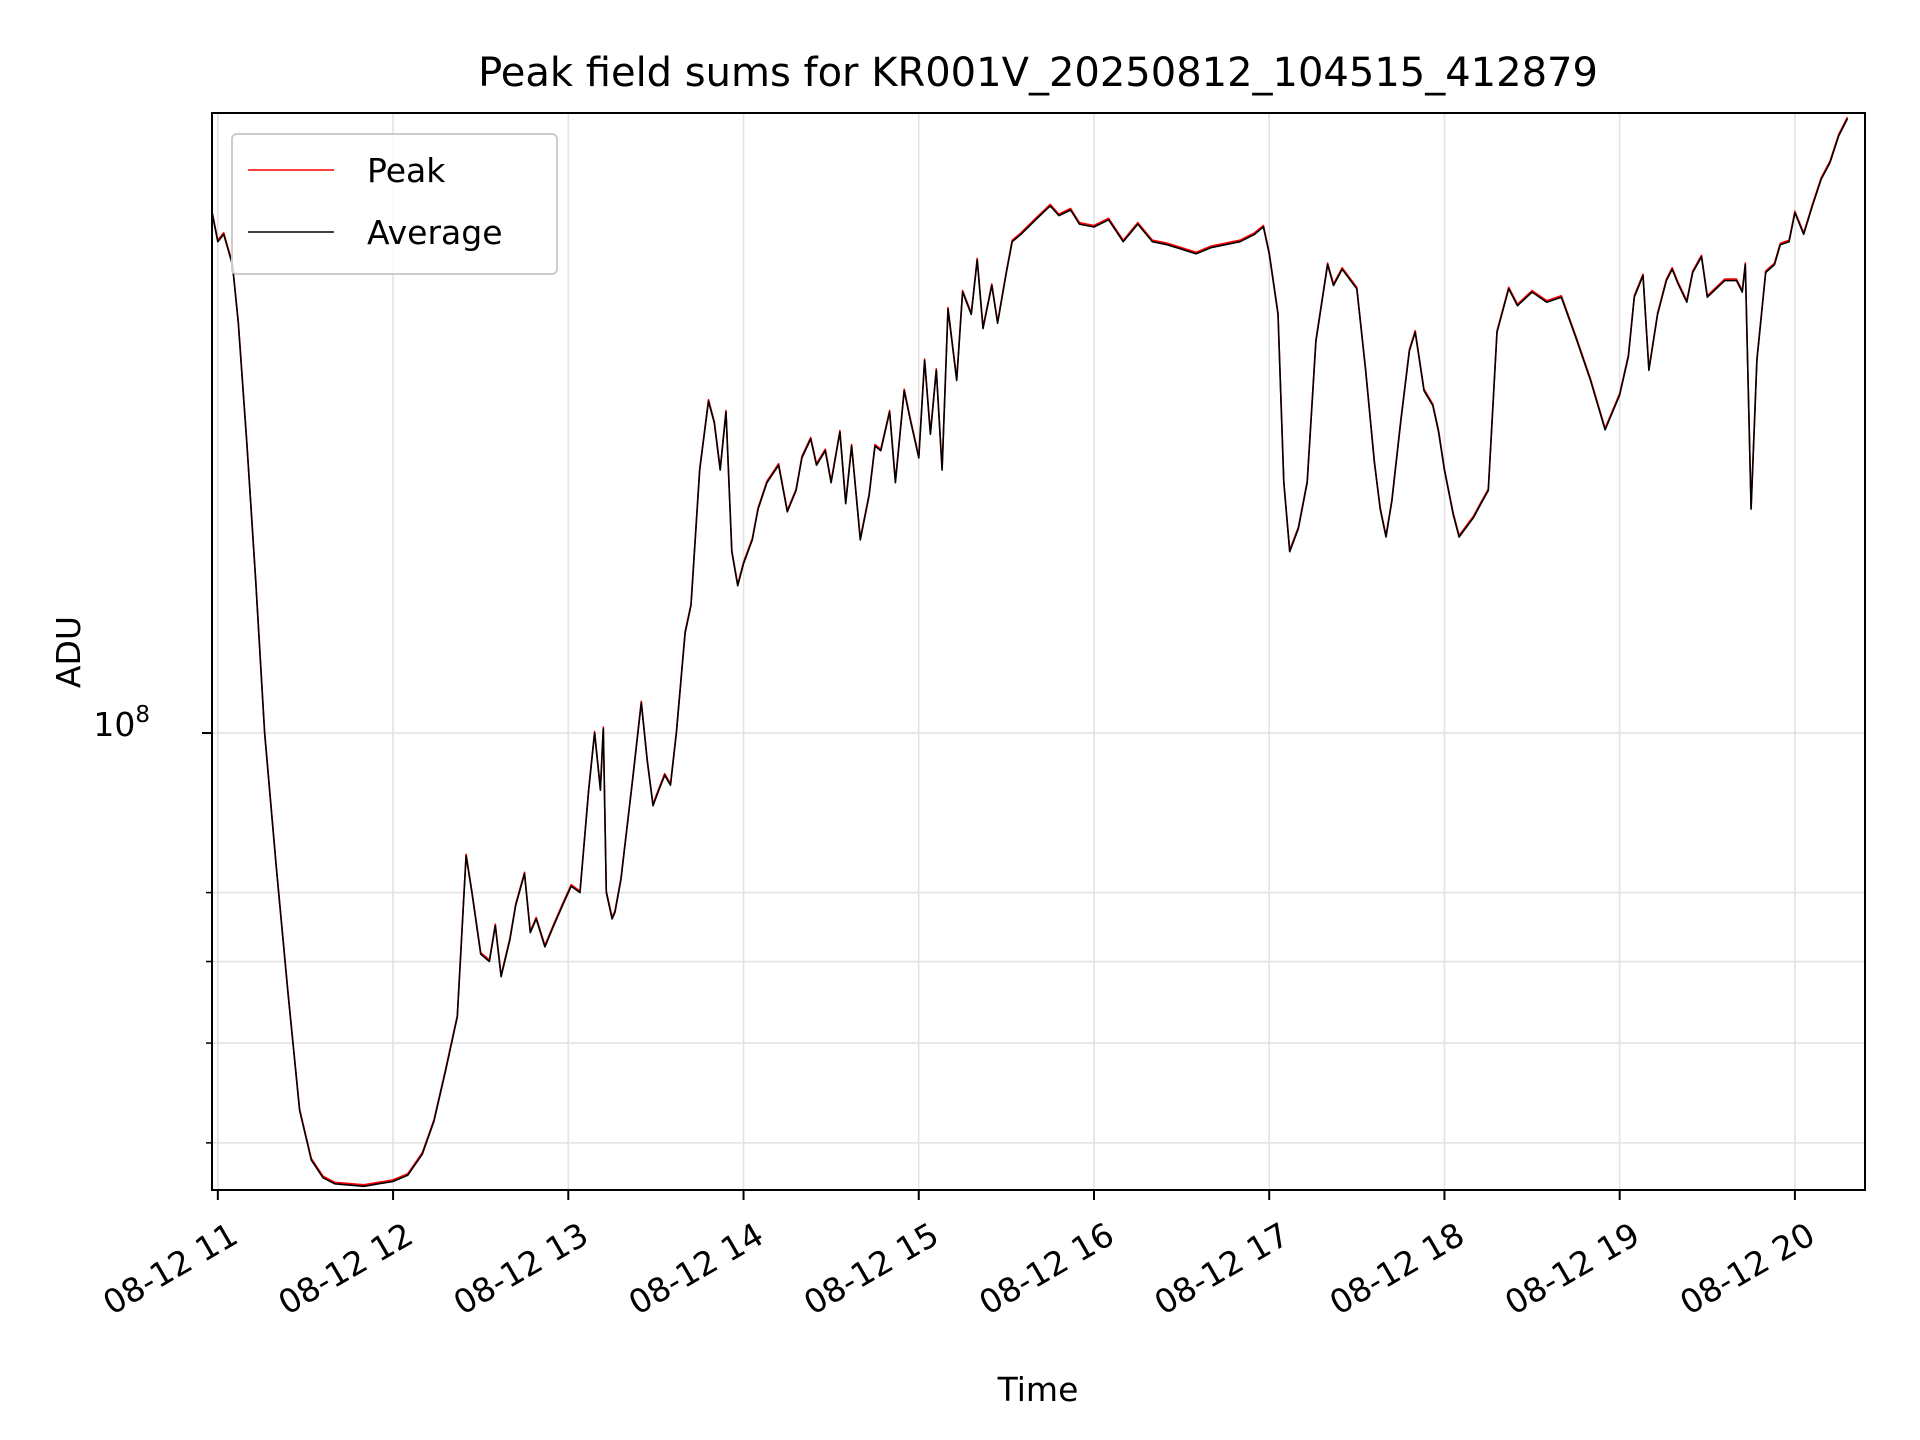 This screenshot has height=1440, width=1920. I want to click on legend: Peak Average, so click(394, 204).